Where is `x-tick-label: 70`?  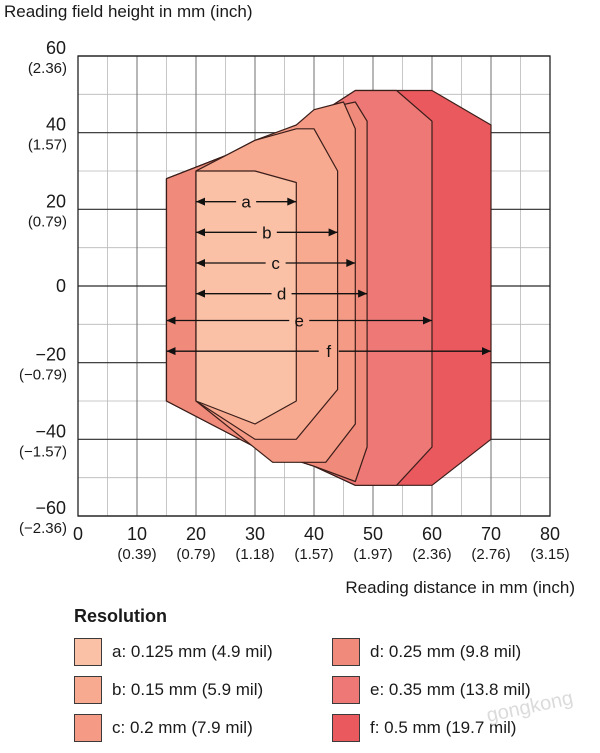
x-tick-label: 70 is located at coordinates (491, 534).